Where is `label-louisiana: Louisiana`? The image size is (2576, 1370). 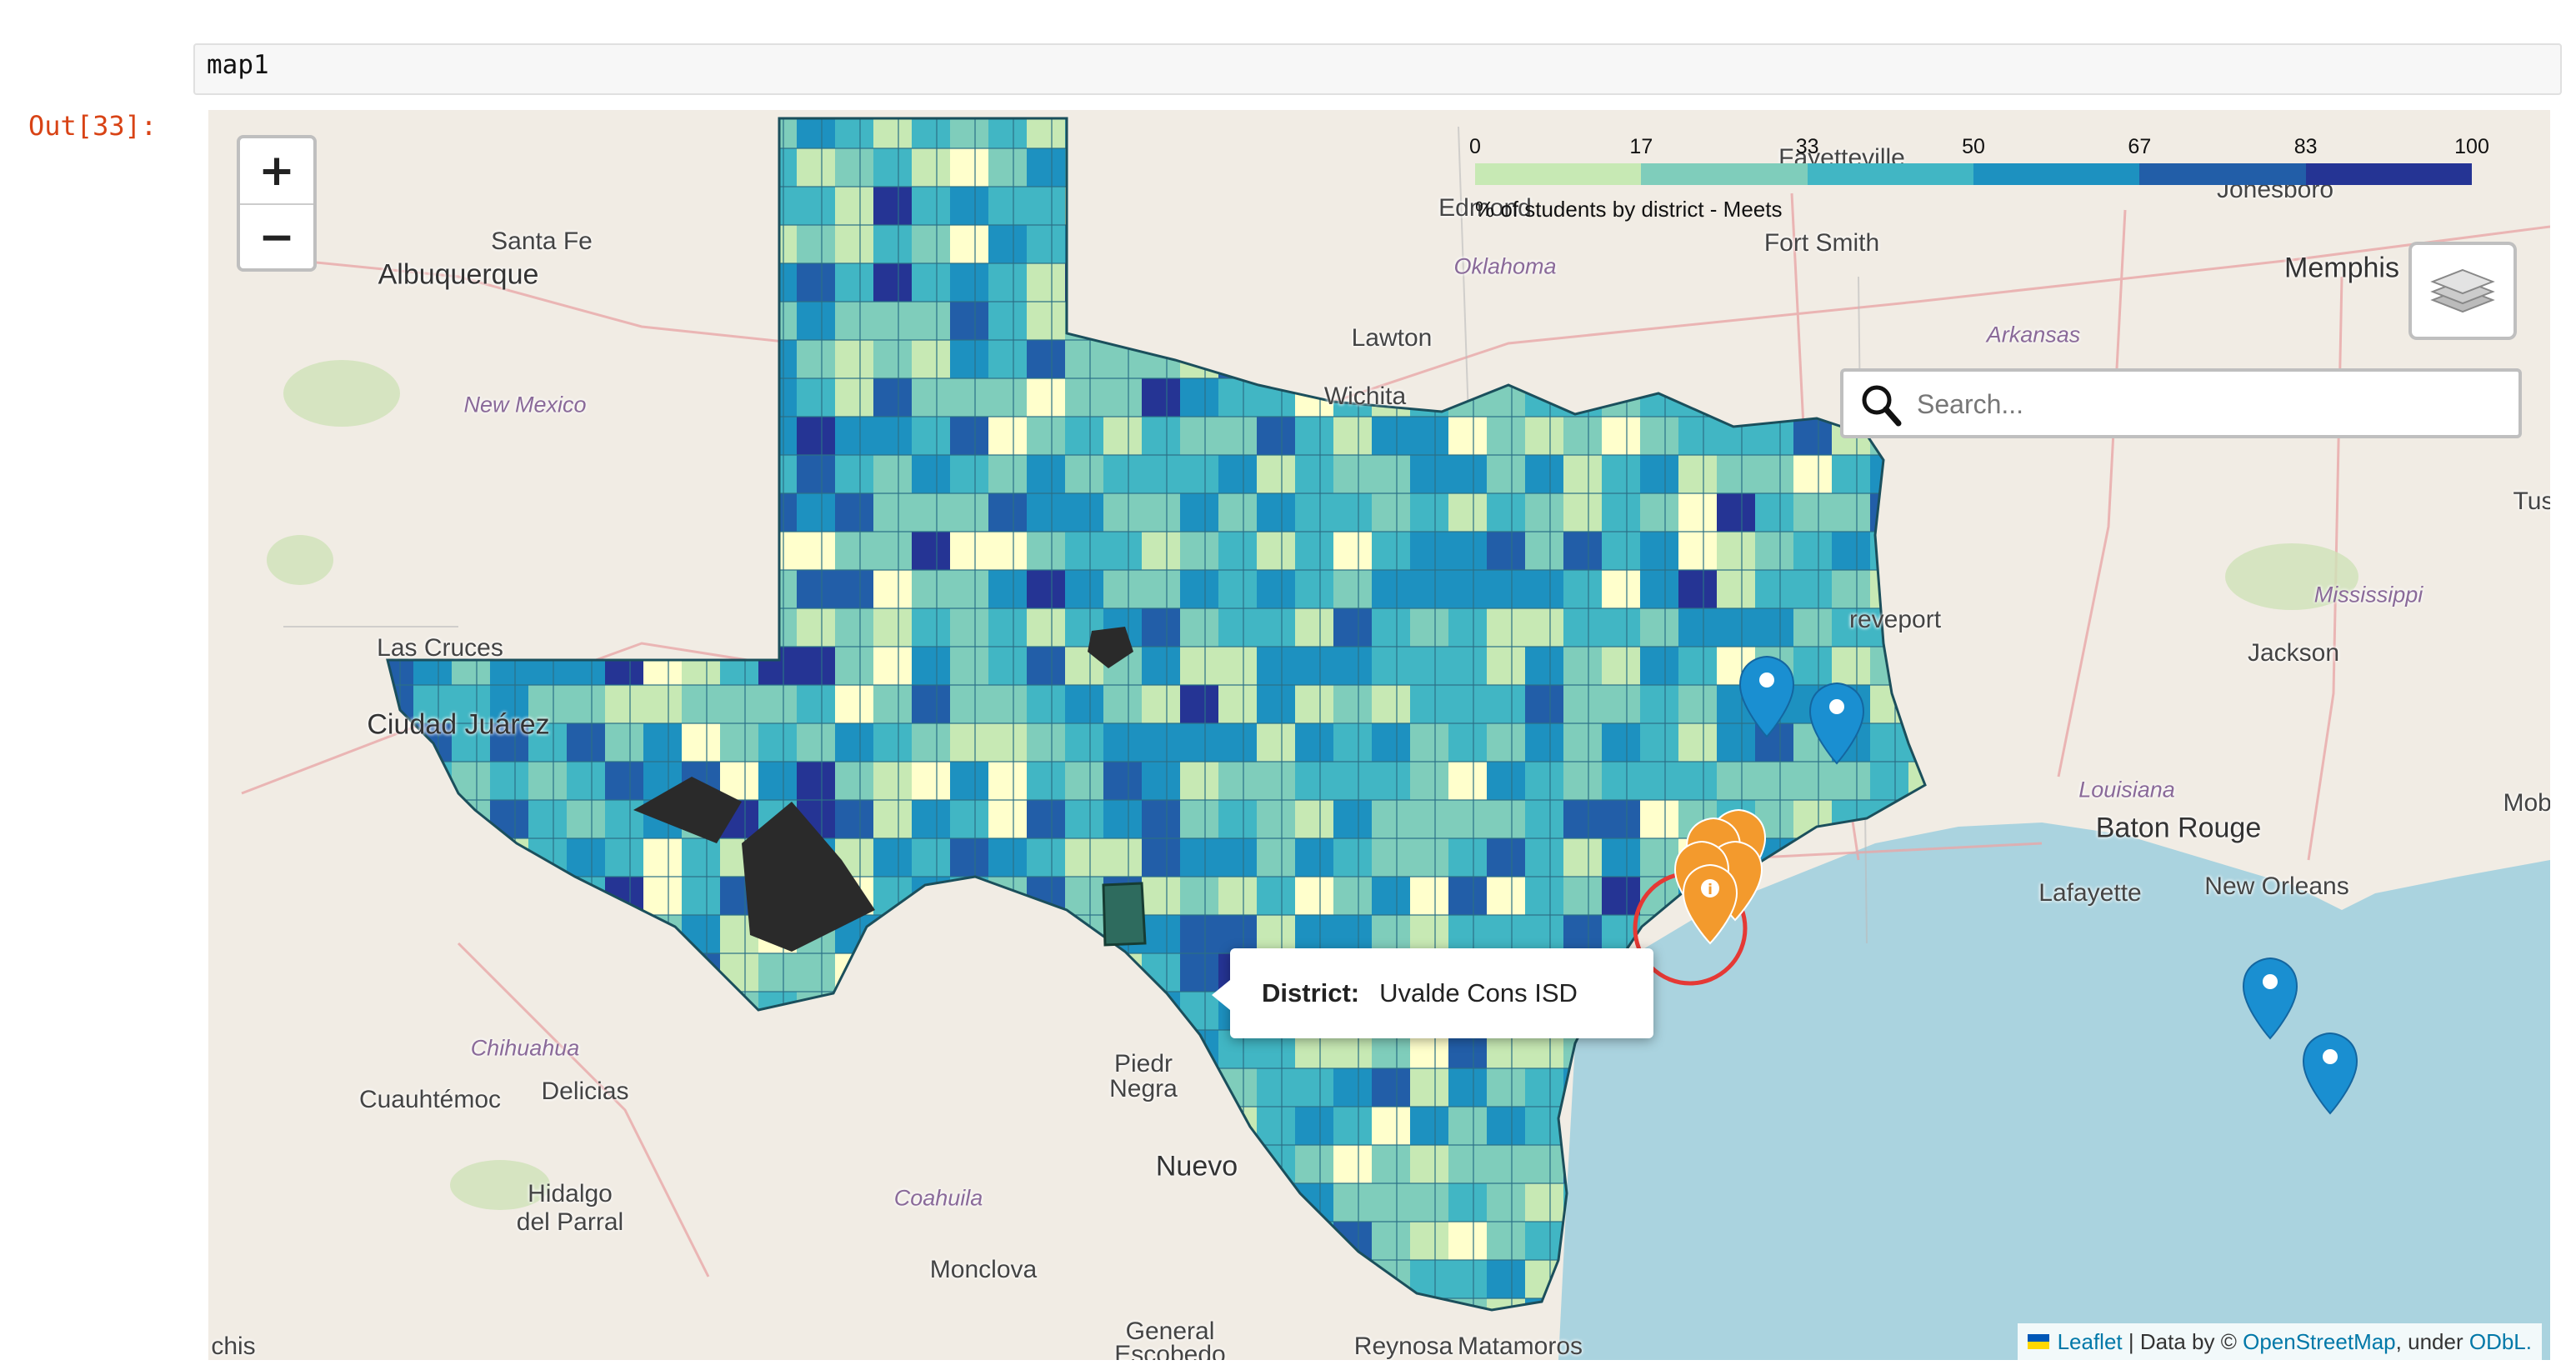 label-louisiana: Louisiana is located at coordinates (2127, 789).